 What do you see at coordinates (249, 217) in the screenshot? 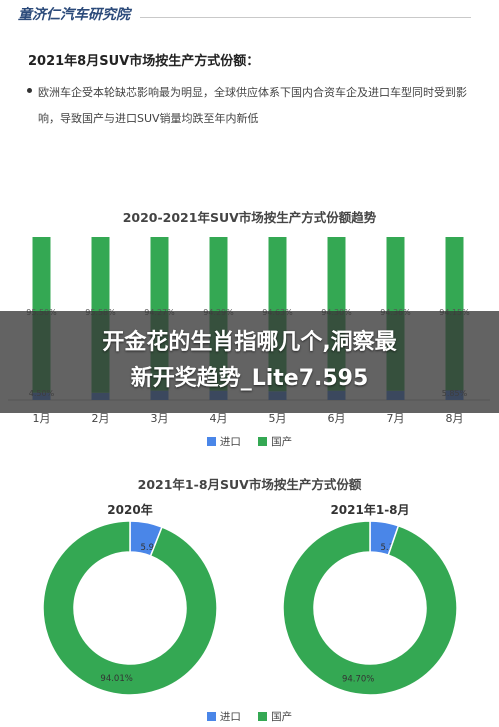
I see `bar-chart-title: 2020-2021年SUV市场按生产方式份额趋势` at bounding box center [249, 217].